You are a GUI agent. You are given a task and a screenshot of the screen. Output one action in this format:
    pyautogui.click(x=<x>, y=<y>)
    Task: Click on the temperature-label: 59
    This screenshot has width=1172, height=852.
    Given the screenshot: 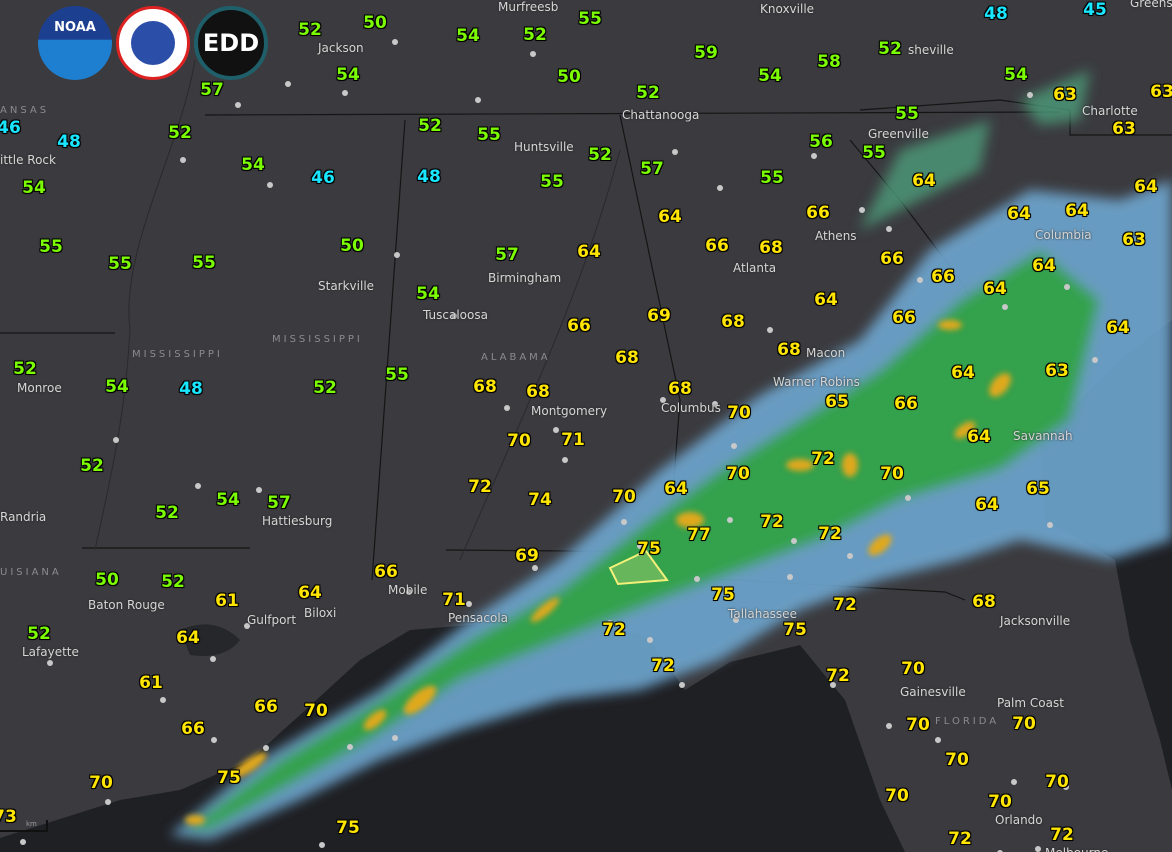 What is the action you would take?
    pyautogui.click(x=706, y=53)
    